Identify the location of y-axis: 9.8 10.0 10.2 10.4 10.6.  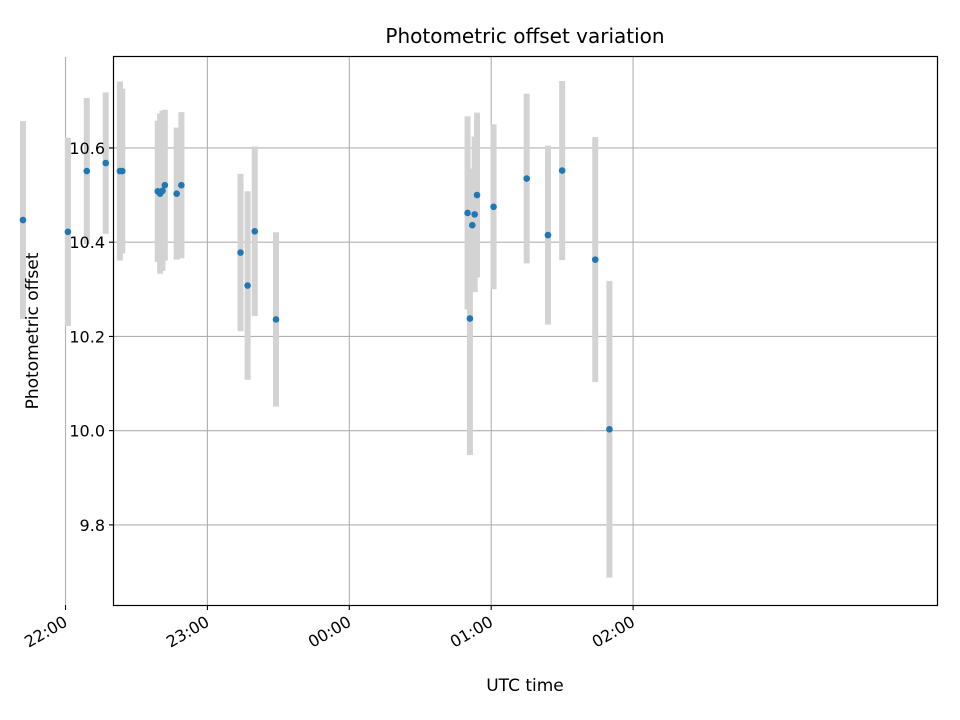
(91, 337).